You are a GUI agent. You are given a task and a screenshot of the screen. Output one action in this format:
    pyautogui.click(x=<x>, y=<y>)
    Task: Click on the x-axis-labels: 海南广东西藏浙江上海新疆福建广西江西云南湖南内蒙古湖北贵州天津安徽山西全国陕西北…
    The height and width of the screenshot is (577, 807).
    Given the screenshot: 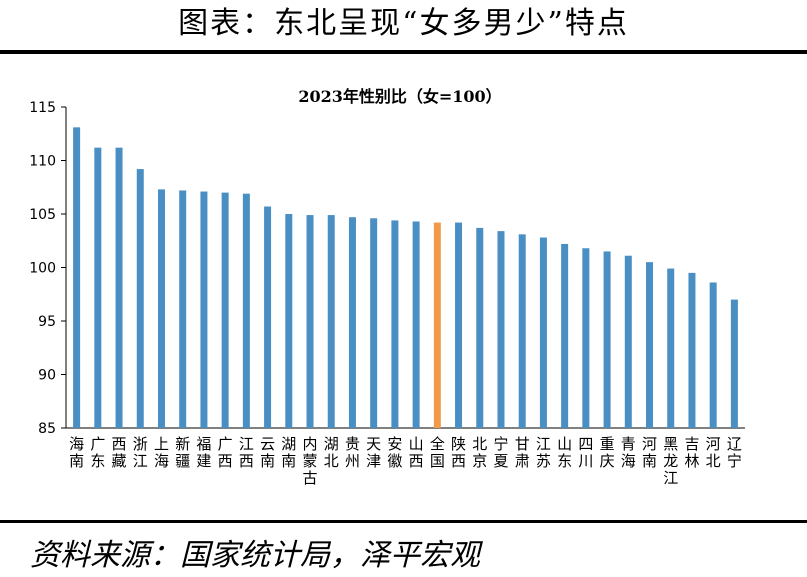 What is the action you would take?
    pyautogui.click(x=405, y=461)
    